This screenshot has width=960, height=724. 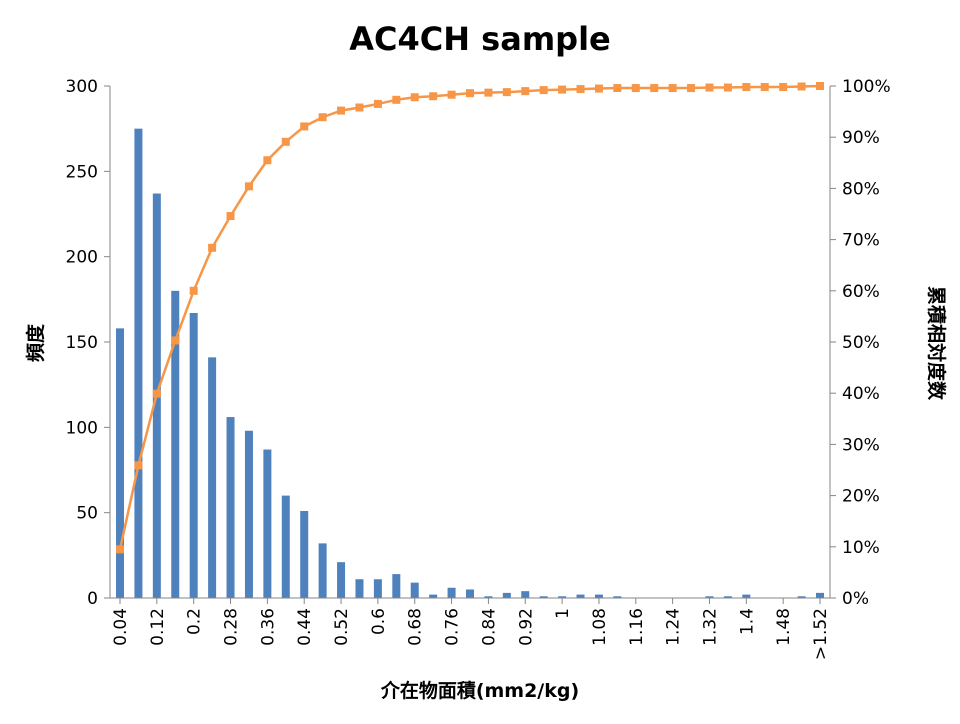 I want to click on y2-tick-label: 100%, so click(x=866, y=87).